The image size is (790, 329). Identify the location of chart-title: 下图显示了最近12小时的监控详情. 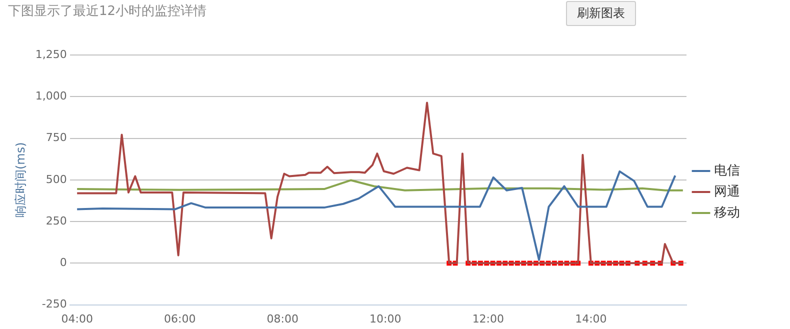
(107, 11).